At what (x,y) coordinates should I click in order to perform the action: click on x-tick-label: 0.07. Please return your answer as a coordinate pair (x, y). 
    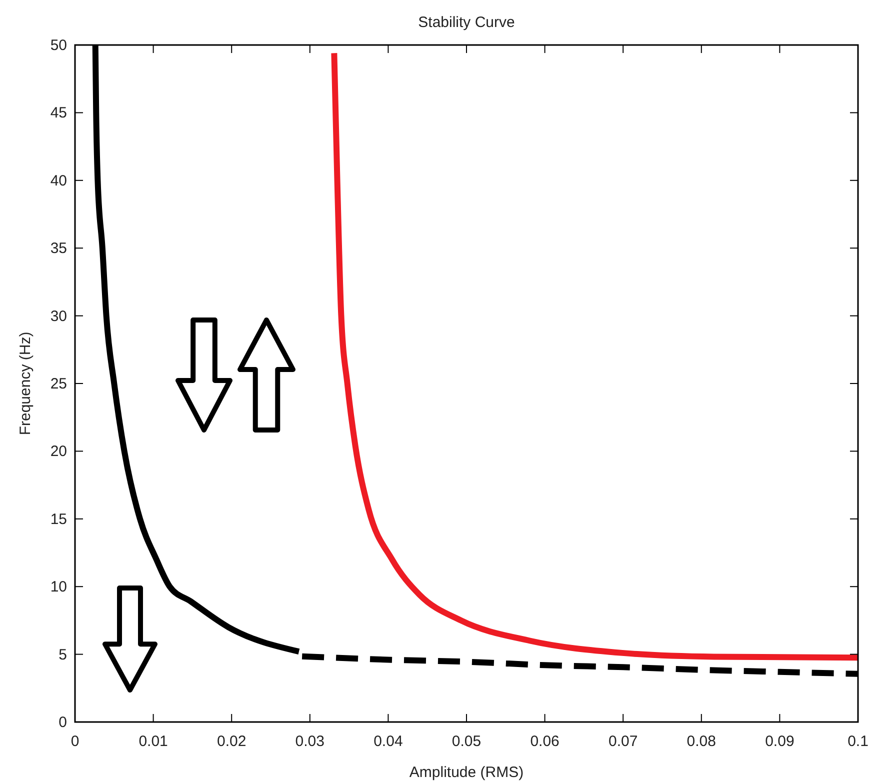
    Looking at the image, I should click on (623, 741).